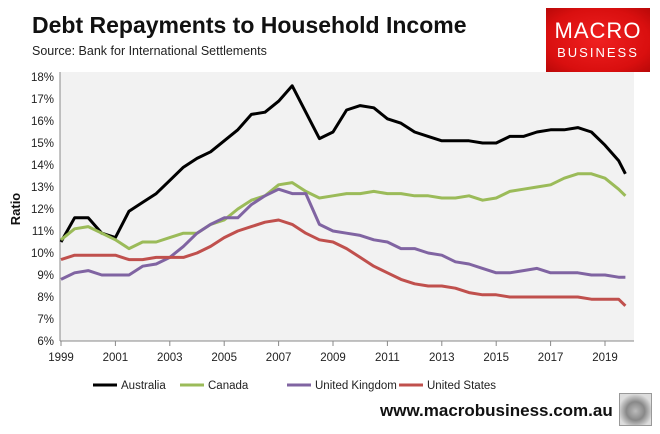 The image size is (660, 434). What do you see at coordinates (45, 298) in the screenshot?
I see `y-tick-label: 8%` at bounding box center [45, 298].